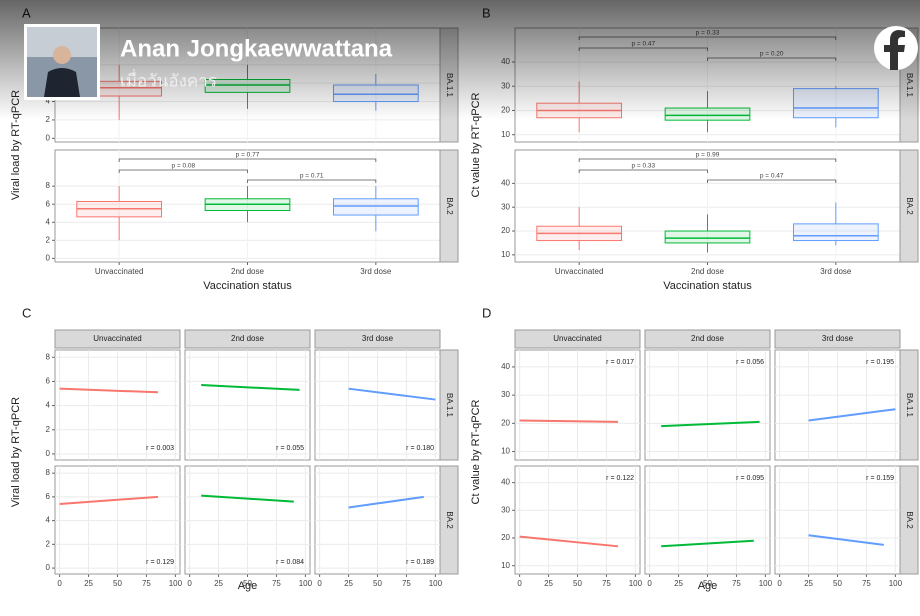 The height and width of the screenshot is (616, 920). What do you see at coordinates (256, 48) in the screenshot?
I see `author-name: Anan Jongkaewwattana` at bounding box center [256, 48].